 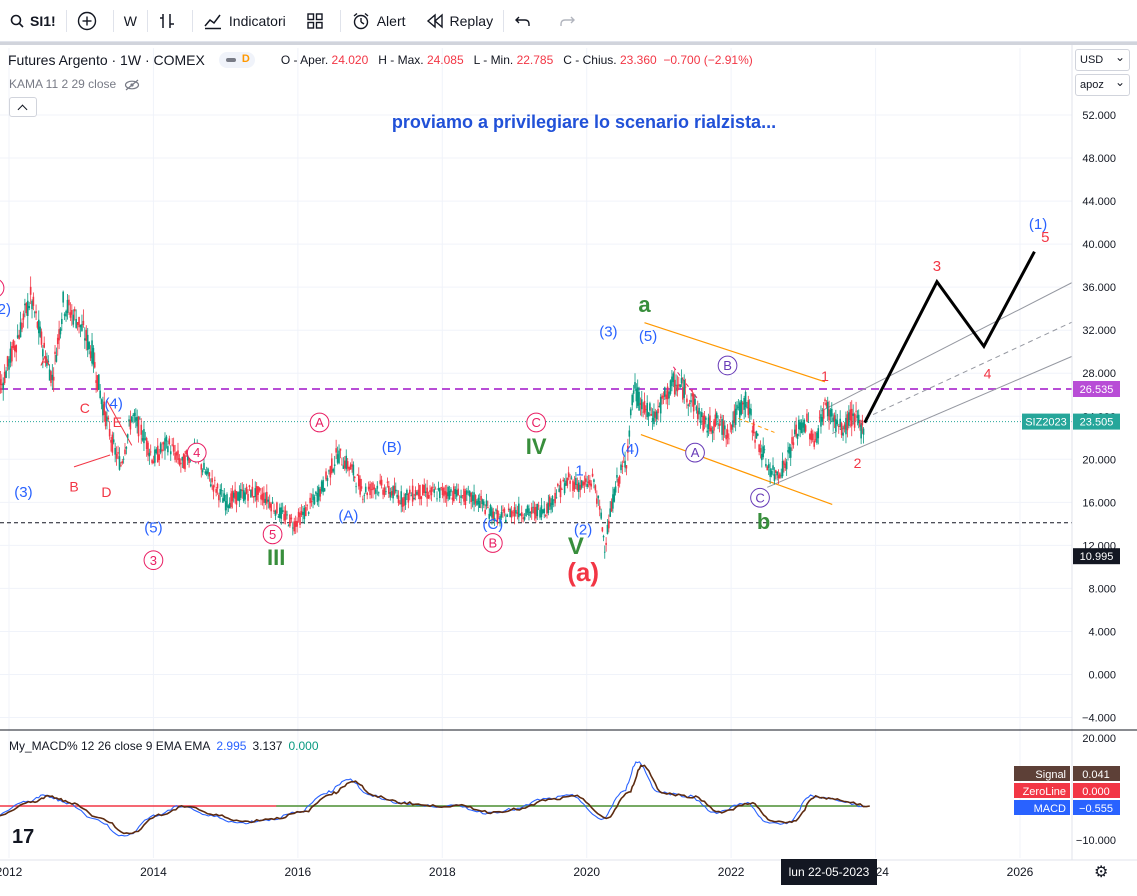 What do you see at coordinates (988, 374) in the screenshot?
I see `wave-label: 4` at bounding box center [988, 374].